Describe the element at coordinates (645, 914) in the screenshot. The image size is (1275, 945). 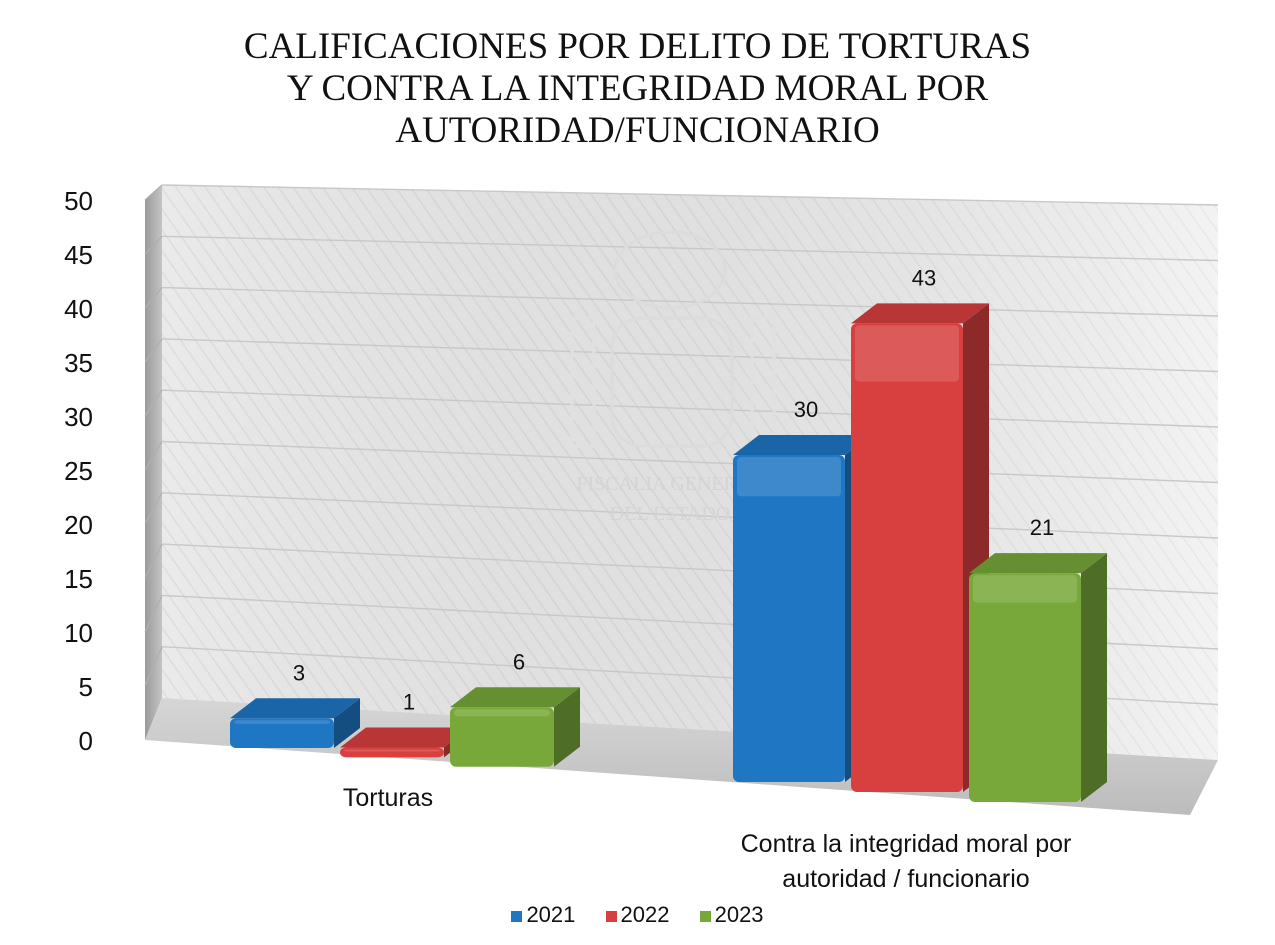
I see `legend-label: 2022` at that location.